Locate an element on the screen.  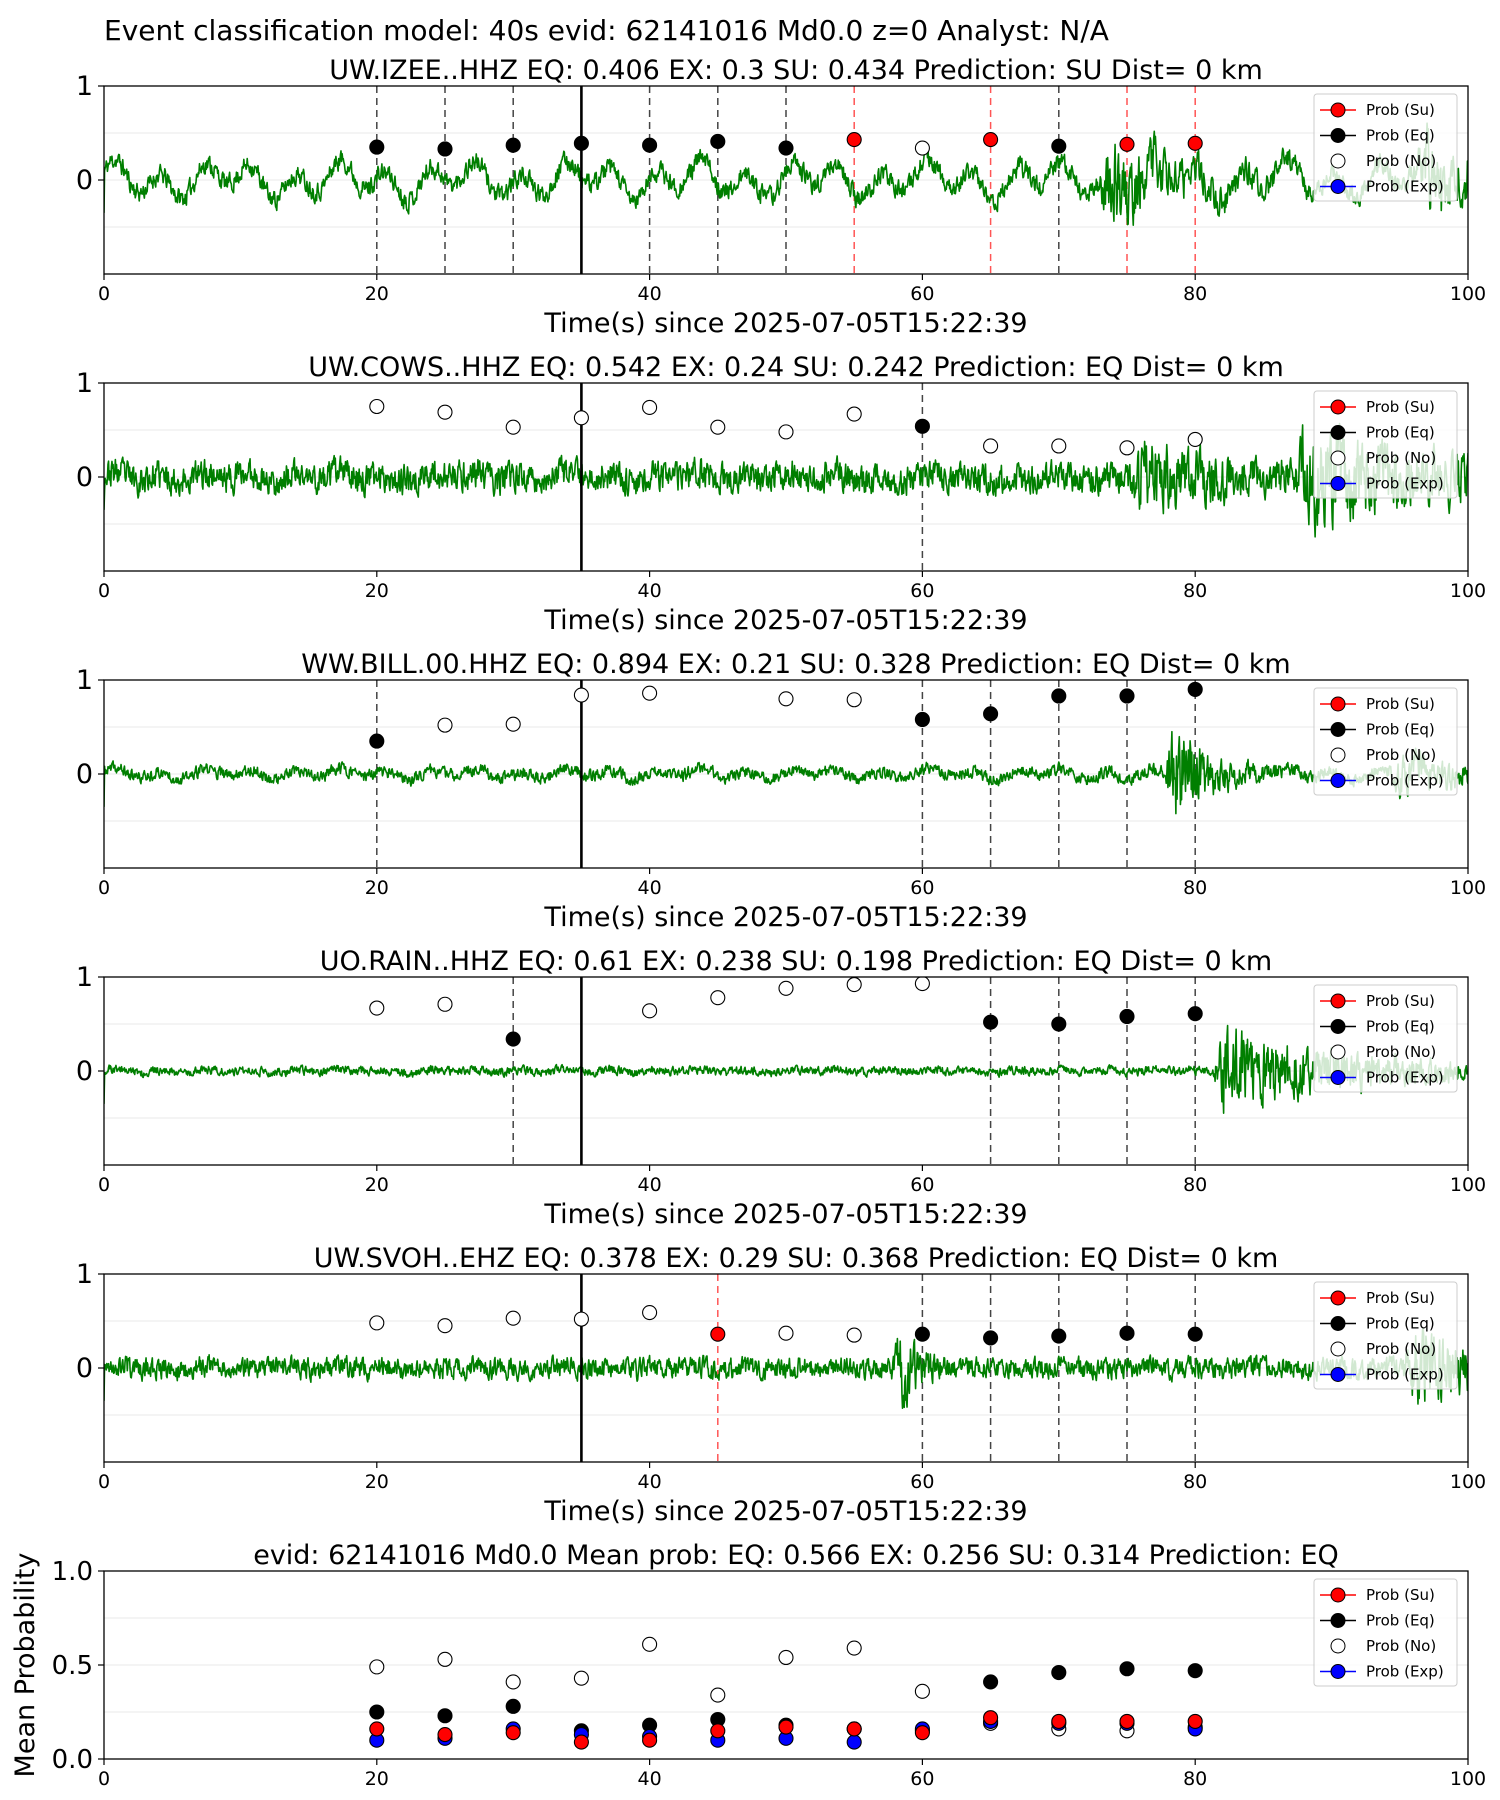
y-tick-label: 1.0 is located at coordinates (72, 1572).